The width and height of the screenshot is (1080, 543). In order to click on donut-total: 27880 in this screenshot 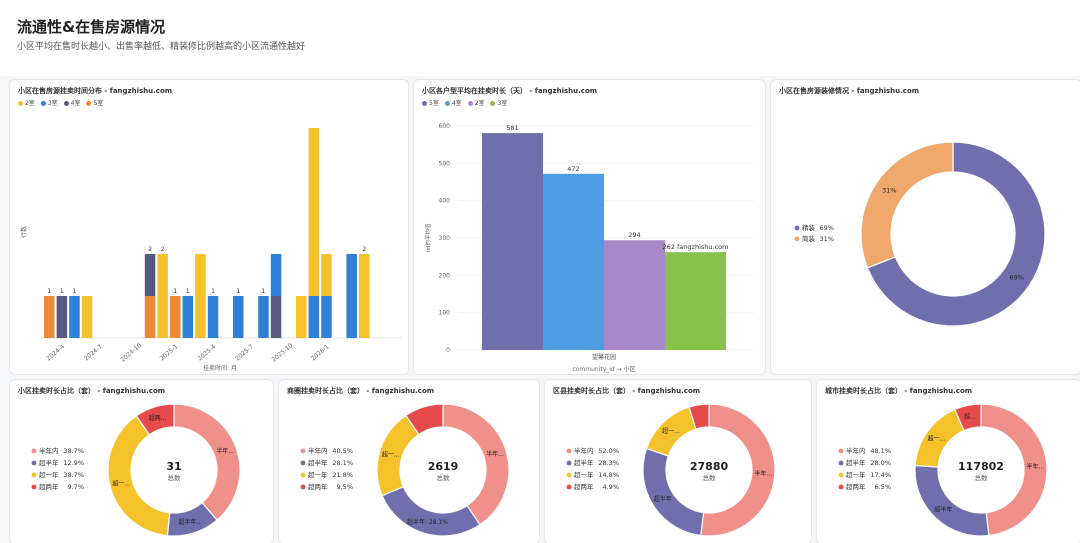, I will do `click(709, 466)`.